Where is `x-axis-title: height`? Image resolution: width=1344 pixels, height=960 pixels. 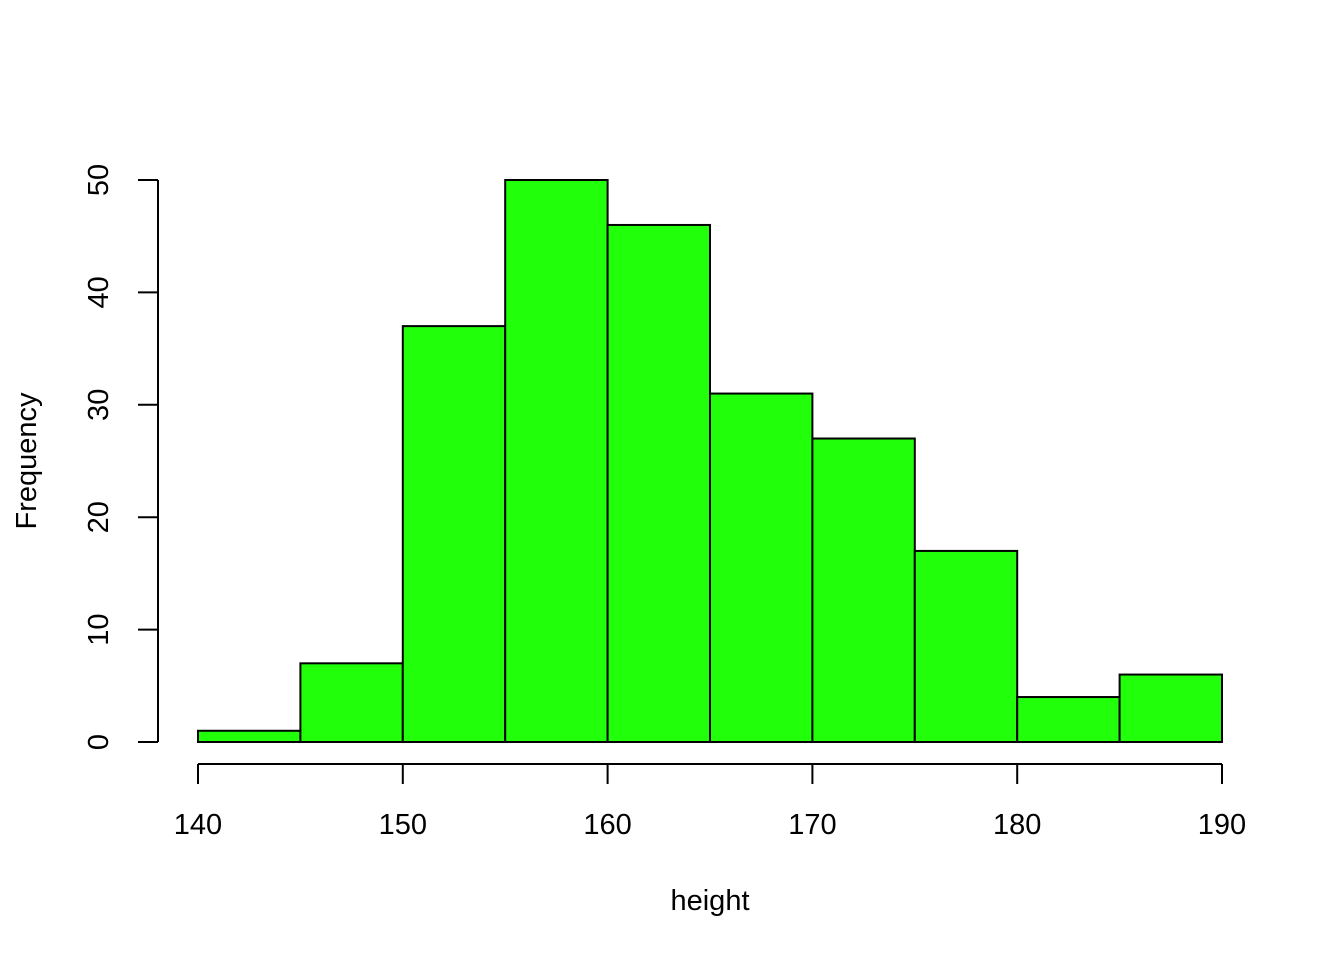
x-axis-title: height is located at coordinates (709, 901).